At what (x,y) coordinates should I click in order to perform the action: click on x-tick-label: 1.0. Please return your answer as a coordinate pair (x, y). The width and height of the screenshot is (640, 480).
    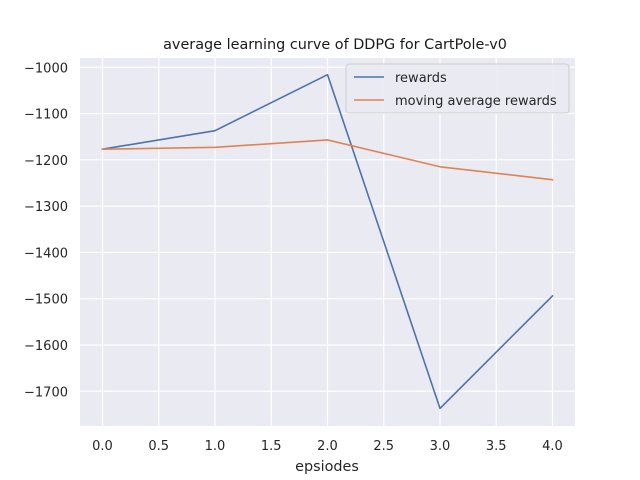
    Looking at the image, I should click on (215, 446).